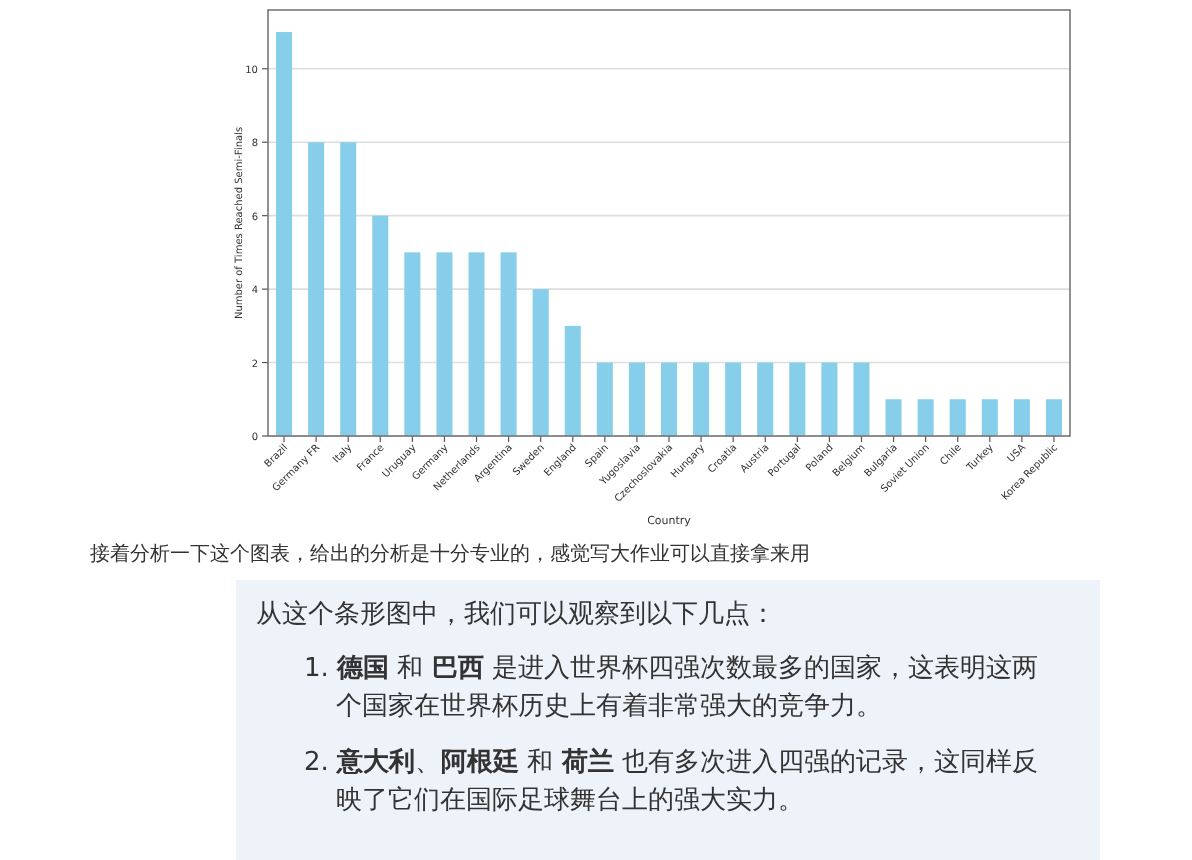  I want to click on text: 2. 意大利、阿根廷 和 荷兰 也有多次进入四强的记录，这同样反映了它们在国际足球舞台上的强大实力。, so click(671, 782).